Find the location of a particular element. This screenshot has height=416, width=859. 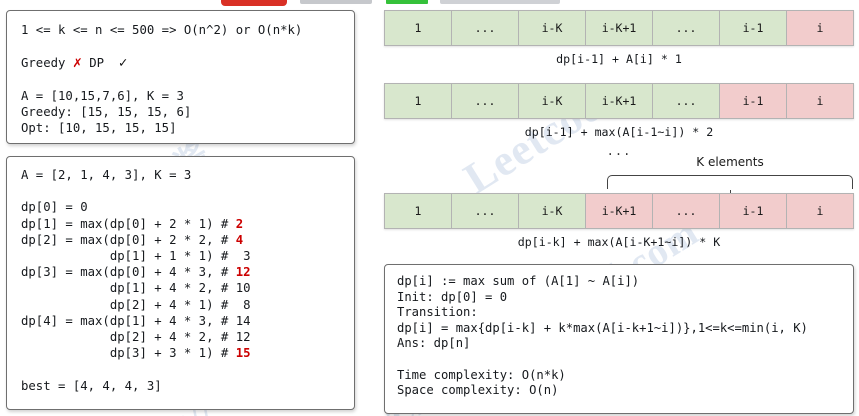

dp-label: DP is located at coordinates (97, 63).